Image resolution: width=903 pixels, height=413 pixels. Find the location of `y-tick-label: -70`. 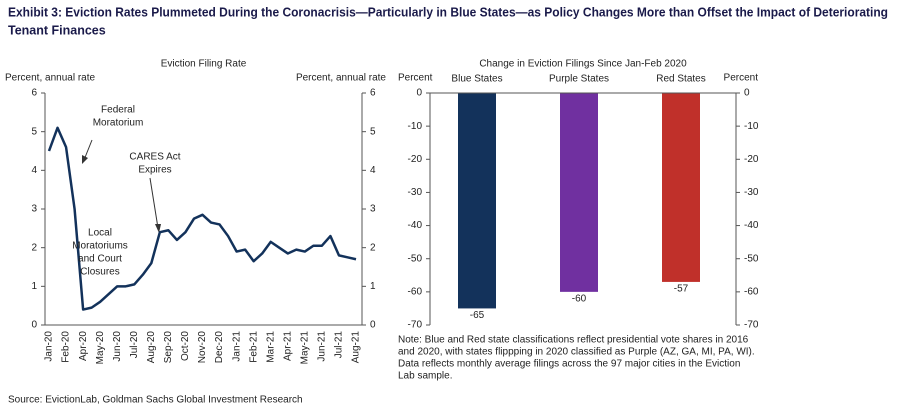

y-tick-label: -70 is located at coordinates (415, 325).